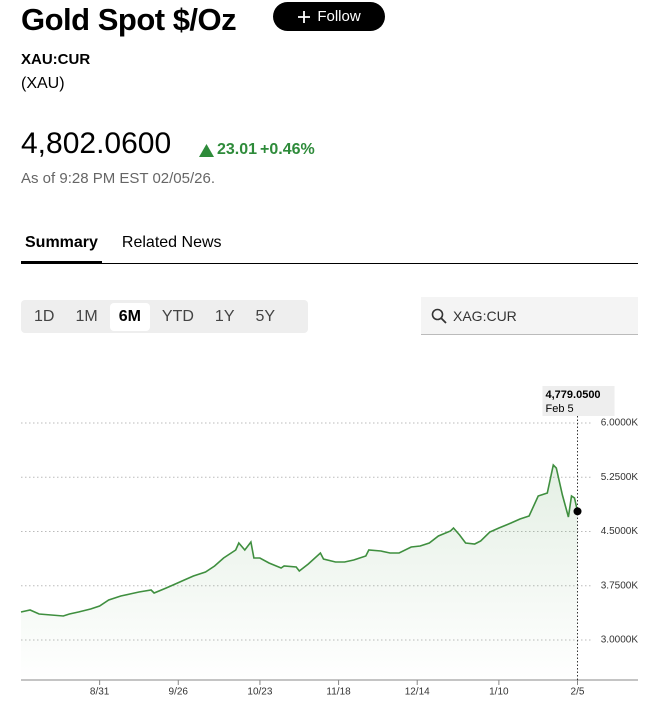 This screenshot has height=715, width=662. What do you see at coordinates (529, 316) in the screenshot?
I see `search-box: XAG:CUR` at bounding box center [529, 316].